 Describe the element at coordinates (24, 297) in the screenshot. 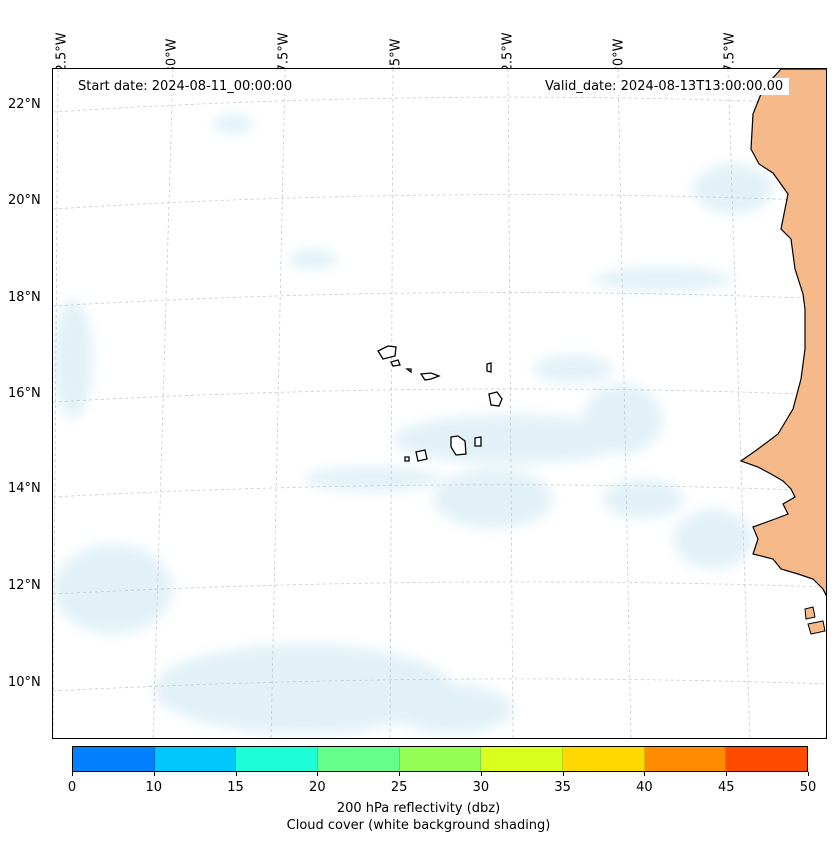

I see `lat-label-18n: 18°N` at that location.